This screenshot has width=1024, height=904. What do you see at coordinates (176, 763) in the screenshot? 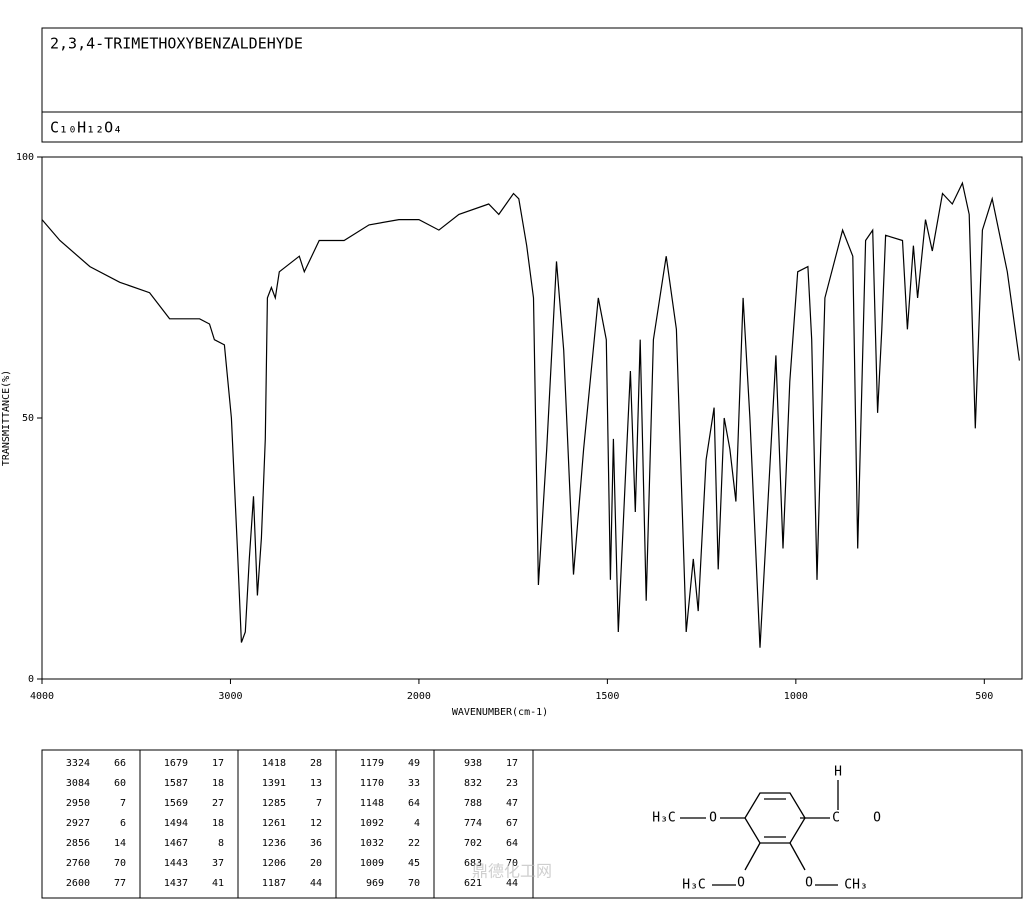
I see `peak-wavenumber: 1679` at bounding box center [176, 763].